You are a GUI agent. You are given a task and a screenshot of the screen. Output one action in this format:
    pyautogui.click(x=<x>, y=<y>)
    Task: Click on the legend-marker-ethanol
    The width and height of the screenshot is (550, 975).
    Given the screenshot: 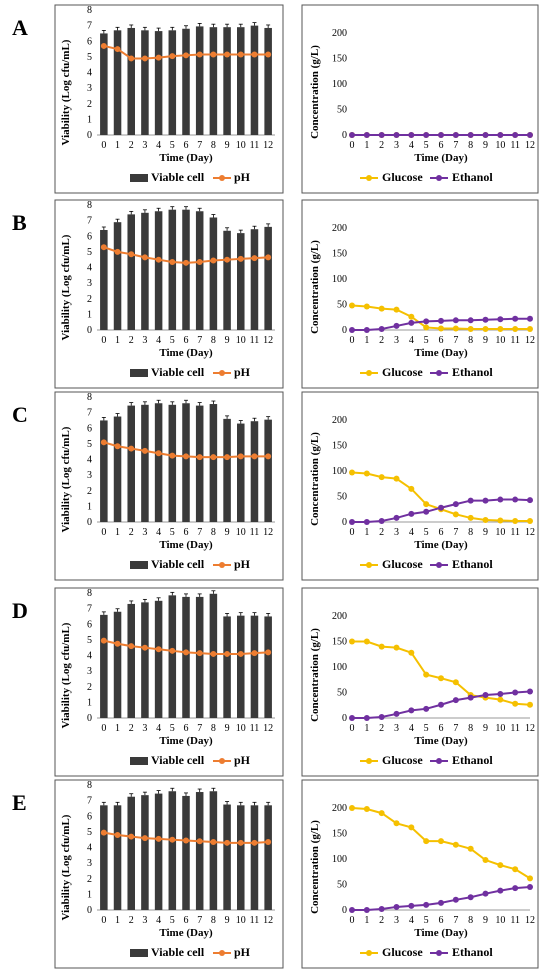 What is the action you would take?
    pyautogui.click(x=439, y=953)
    